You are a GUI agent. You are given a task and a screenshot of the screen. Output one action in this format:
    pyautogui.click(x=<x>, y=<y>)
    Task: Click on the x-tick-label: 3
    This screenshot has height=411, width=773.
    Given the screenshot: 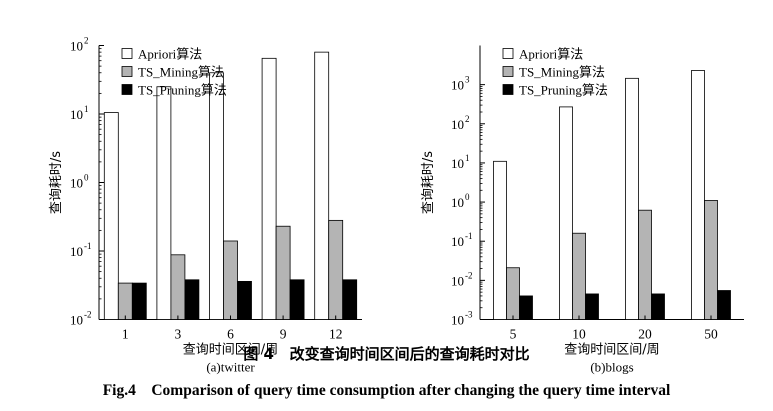 What is the action you would take?
    pyautogui.click(x=178, y=334)
    